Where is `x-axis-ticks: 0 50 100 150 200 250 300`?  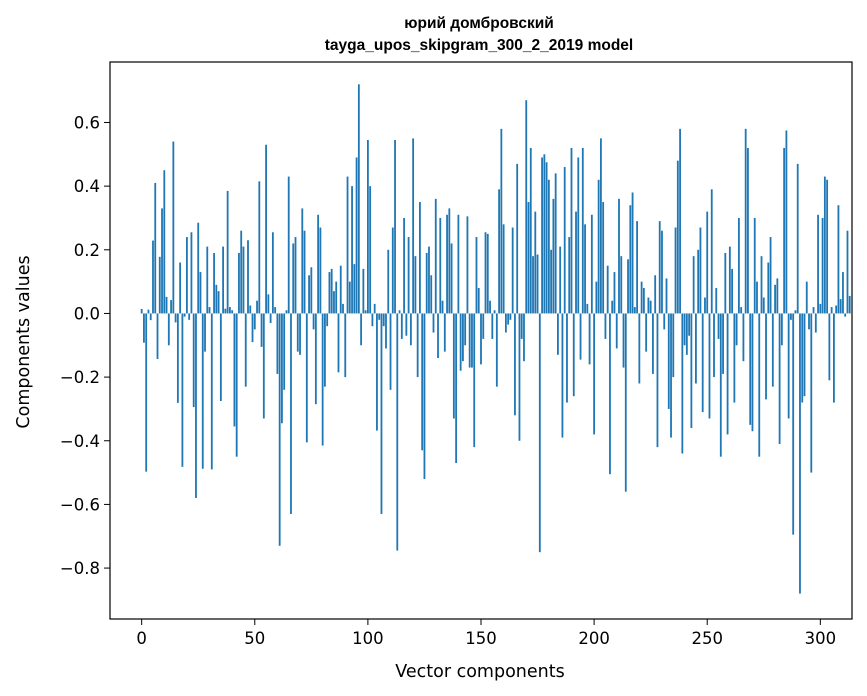
x-axis-ticks: 0 50 100 150 200 250 300 is located at coordinates (486, 633).